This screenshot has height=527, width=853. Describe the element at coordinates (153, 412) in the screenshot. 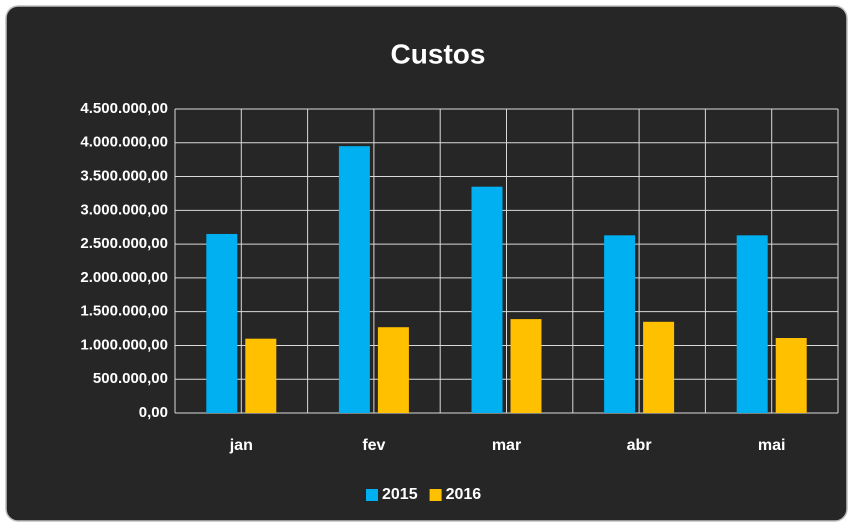

I see `y-tick-label: 0,00` at that location.